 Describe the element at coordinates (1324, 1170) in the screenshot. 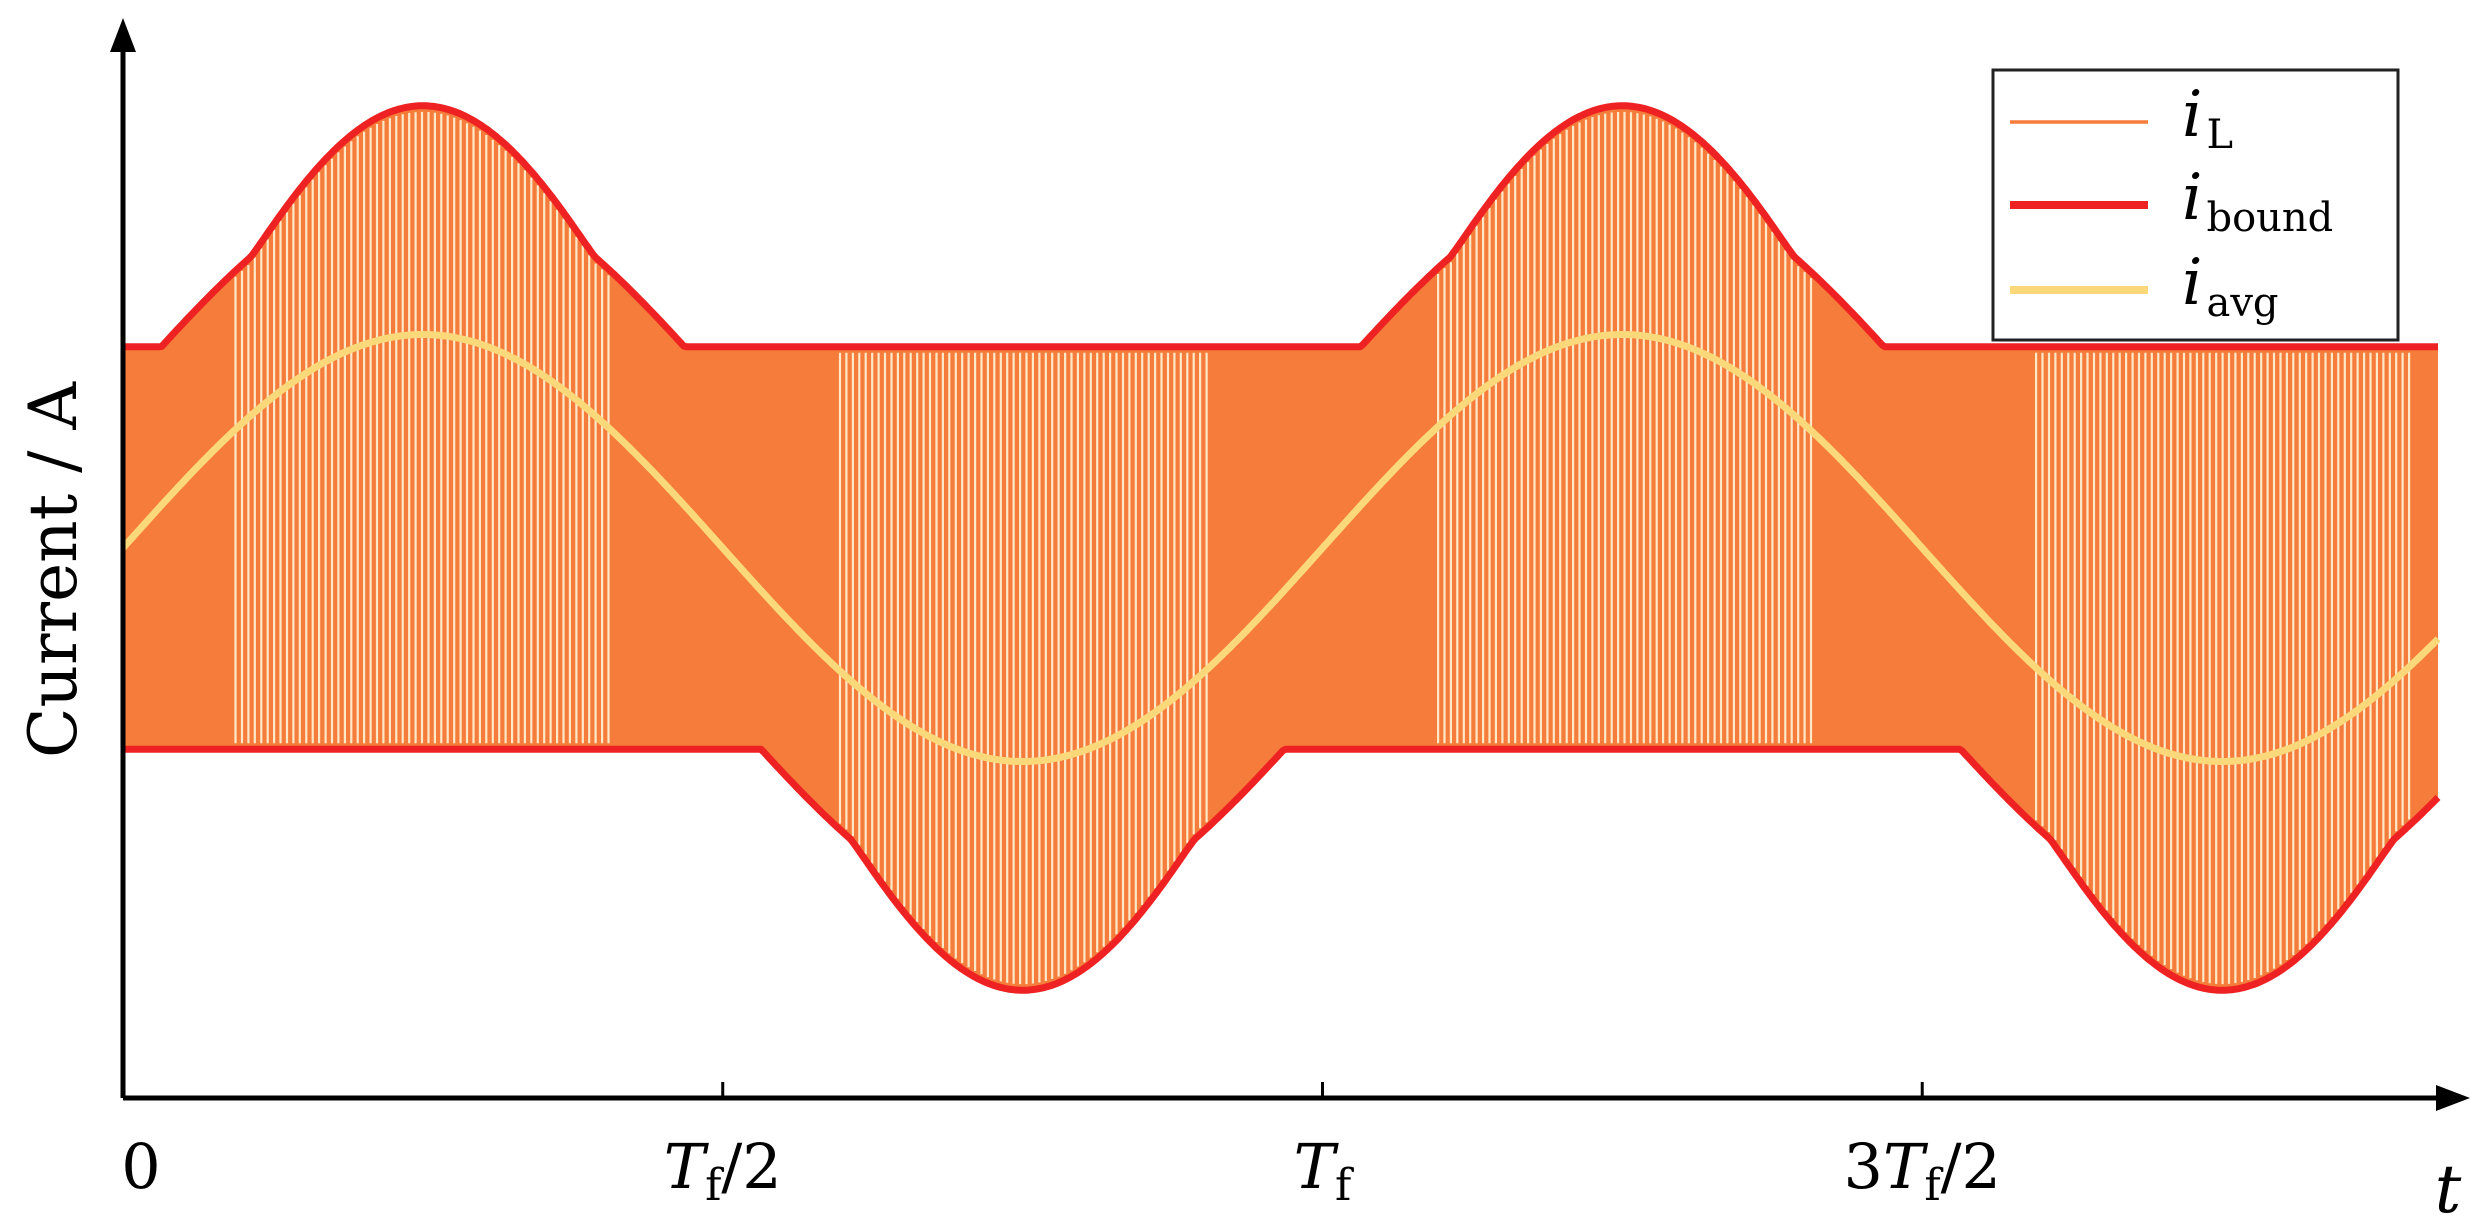

I see `x-tick-label: Tf` at that location.